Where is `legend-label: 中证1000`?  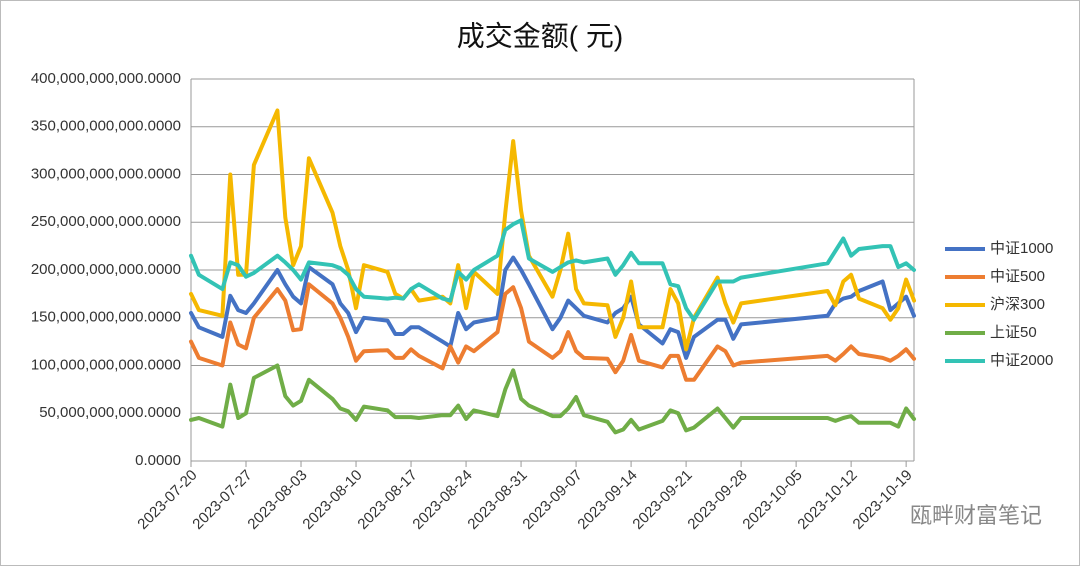
legend-label: 中证1000 is located at coordinates (1021, 248).